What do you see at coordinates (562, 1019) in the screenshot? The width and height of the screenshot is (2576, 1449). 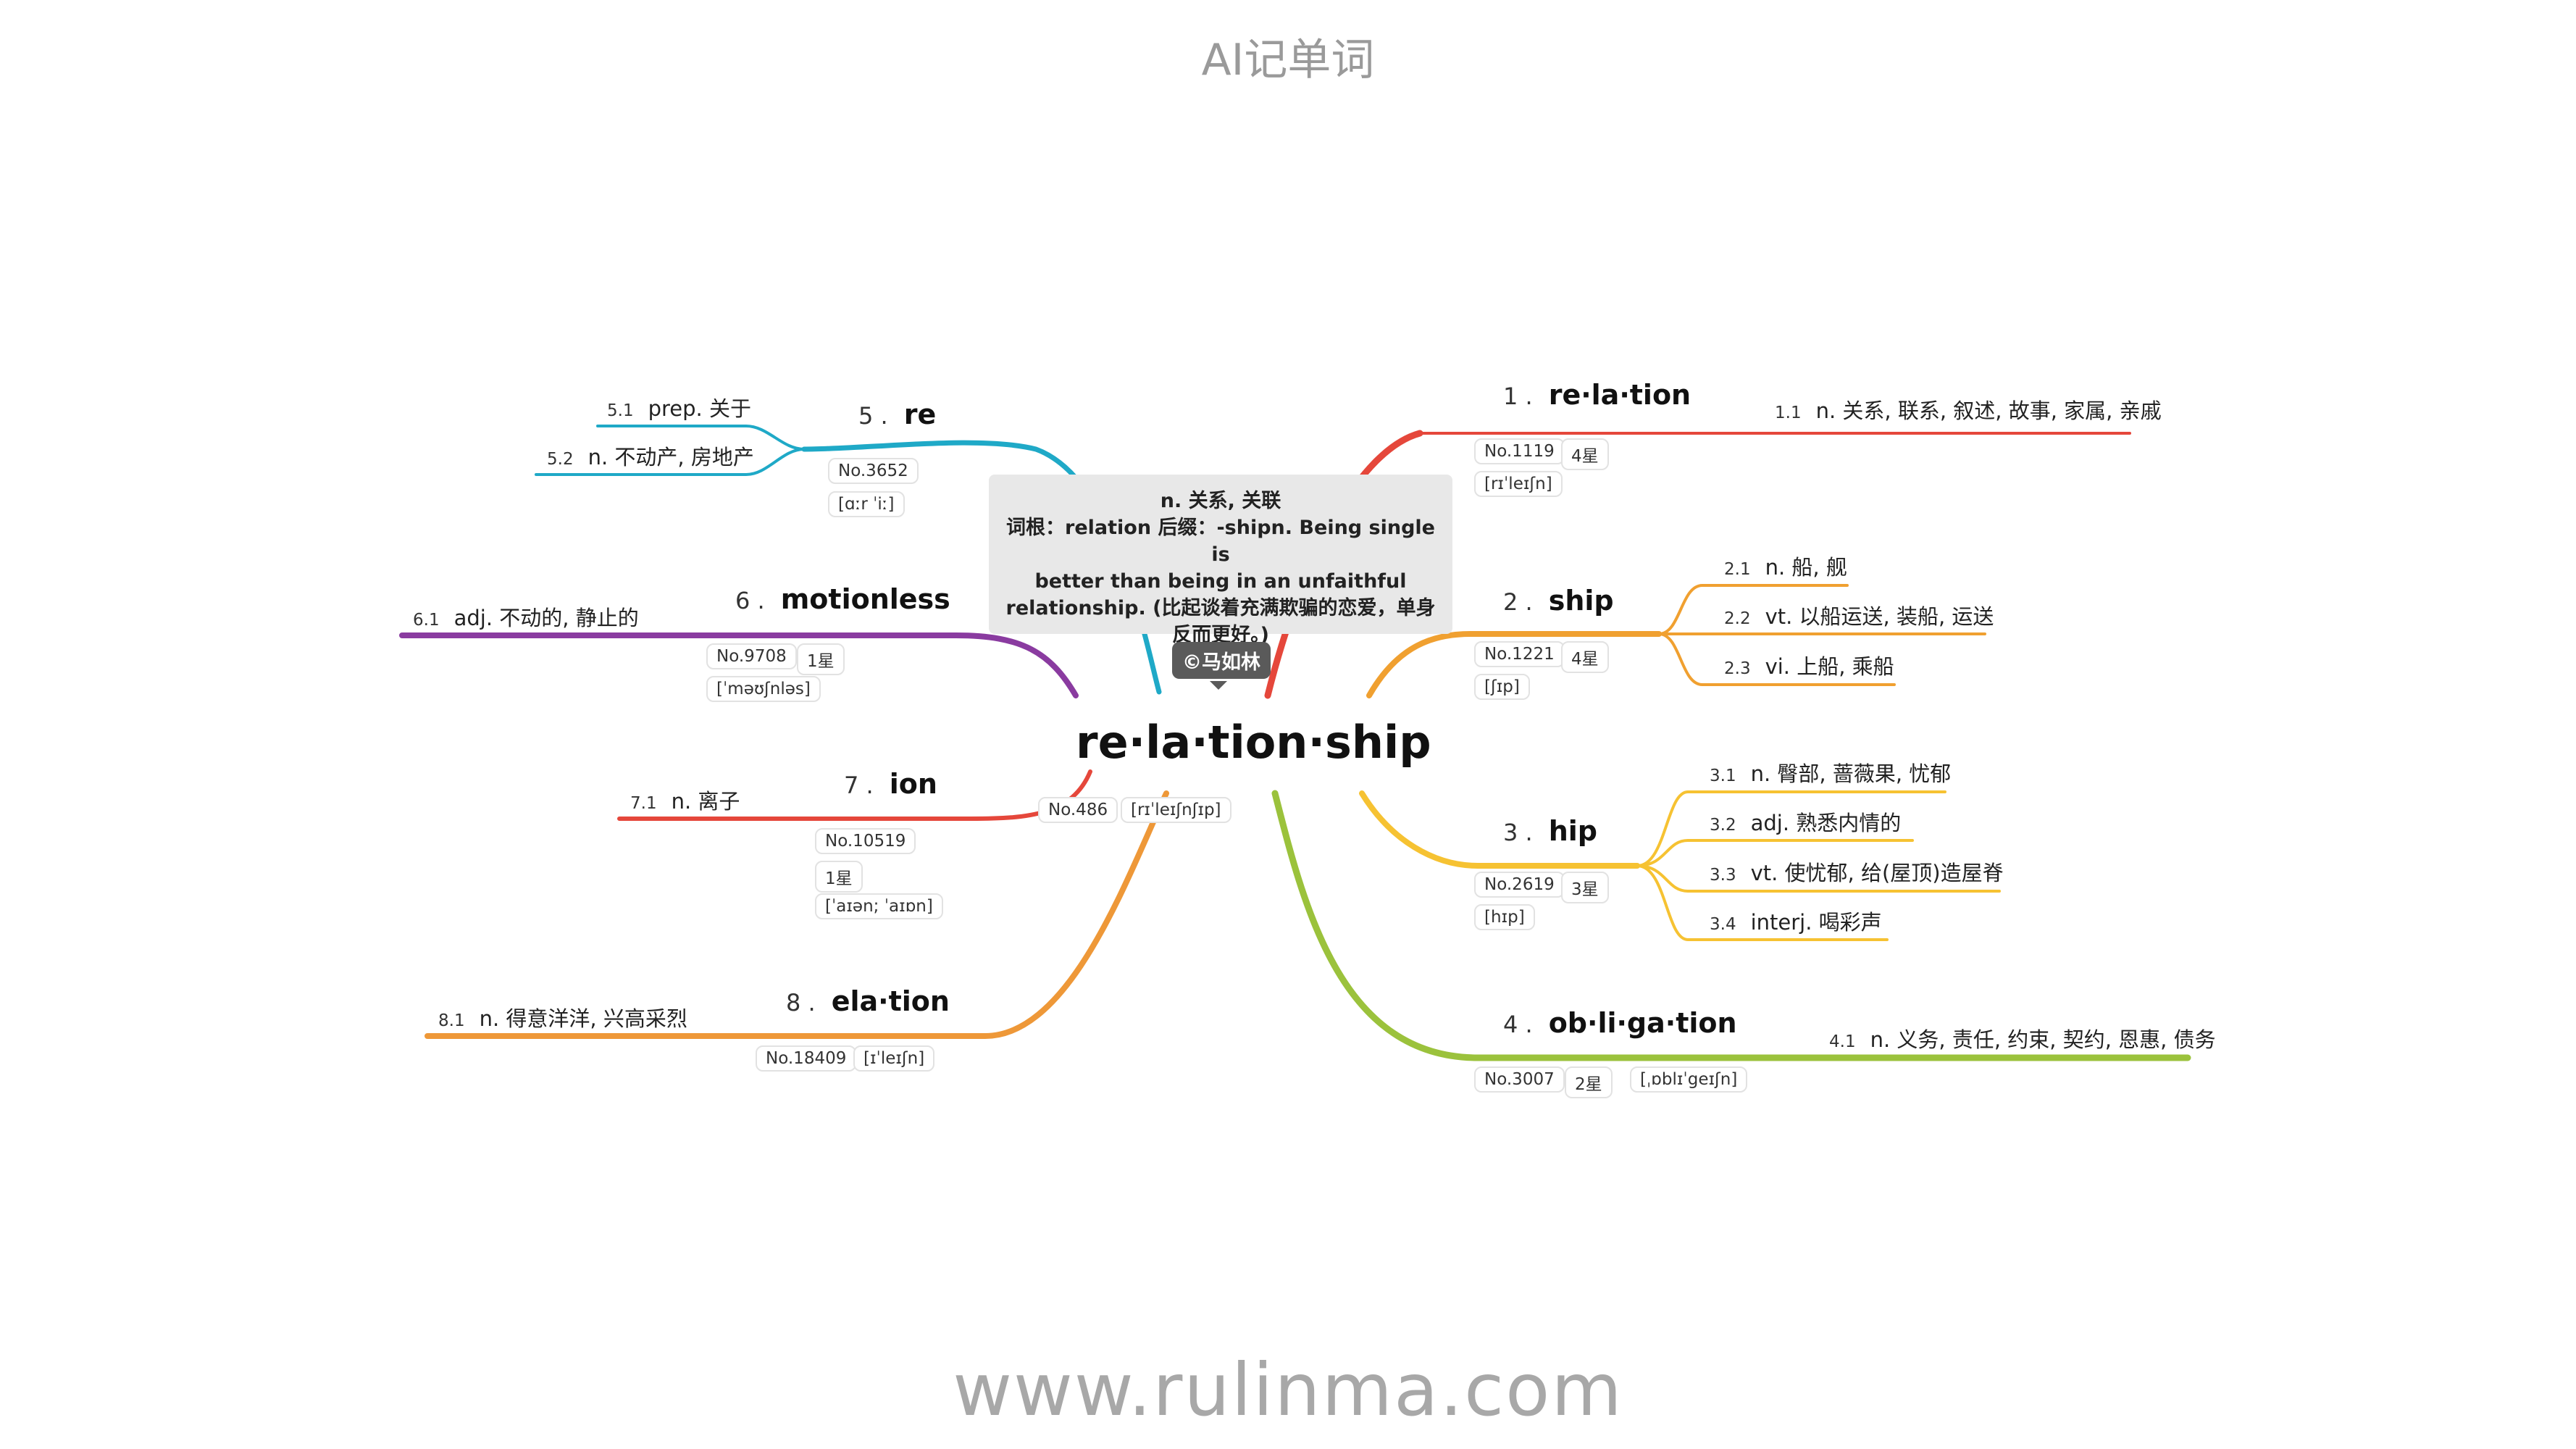 I see `definition-item: 8.1 n. 得意洋洋, 兴高采烈` at bounding box center [562, 1019].